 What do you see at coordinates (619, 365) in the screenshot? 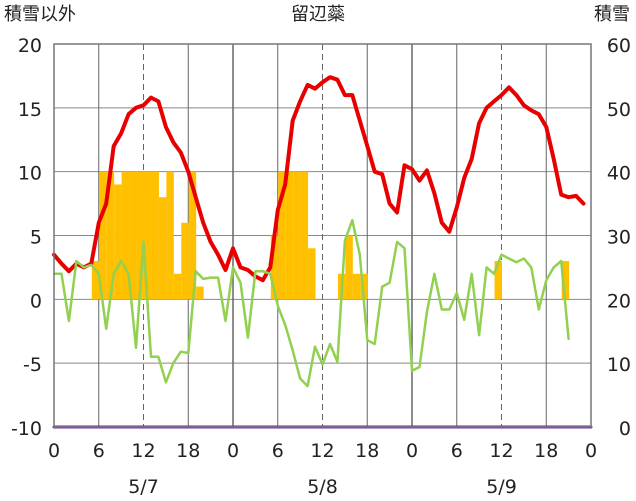
I see `right-tick-label: 10` at bounding box center [619, 365].